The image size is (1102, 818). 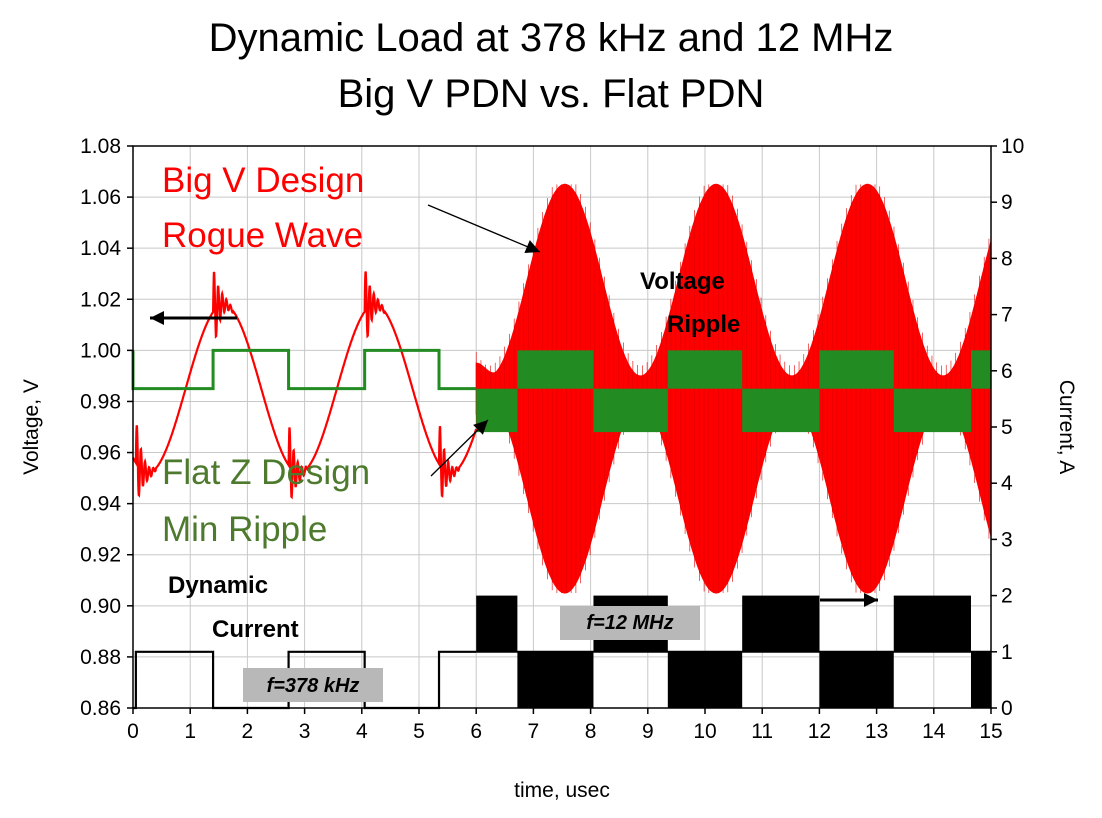 I want to click on x-tick-label: 3, so click(x=305, y=731).